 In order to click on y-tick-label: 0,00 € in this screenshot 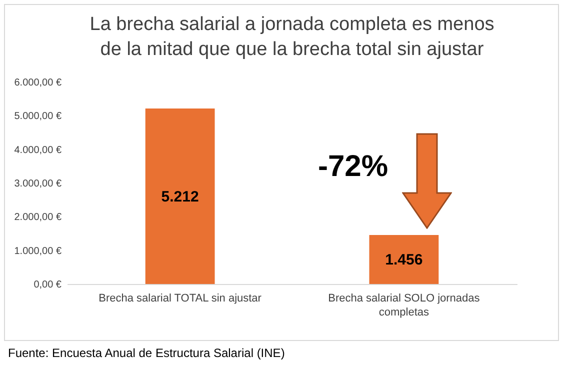, I will do `click(48, 285)`.